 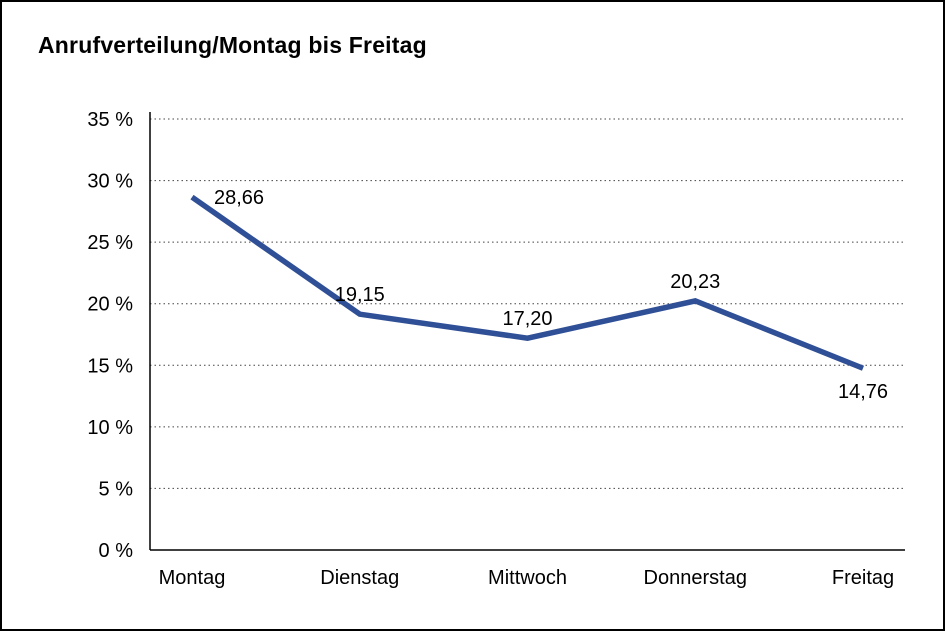 What do you see at coordinates (192, 578) in the screenshot?
I see `x-category-label: Montag` at bounding box center [192, 578].